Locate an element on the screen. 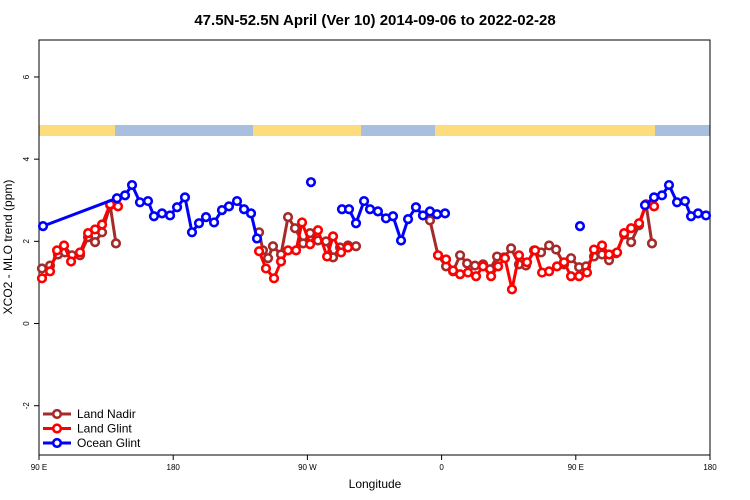 This screenshot has height=500, width=750. x-axis-label: Longitude is located at coordinates (375, 484).